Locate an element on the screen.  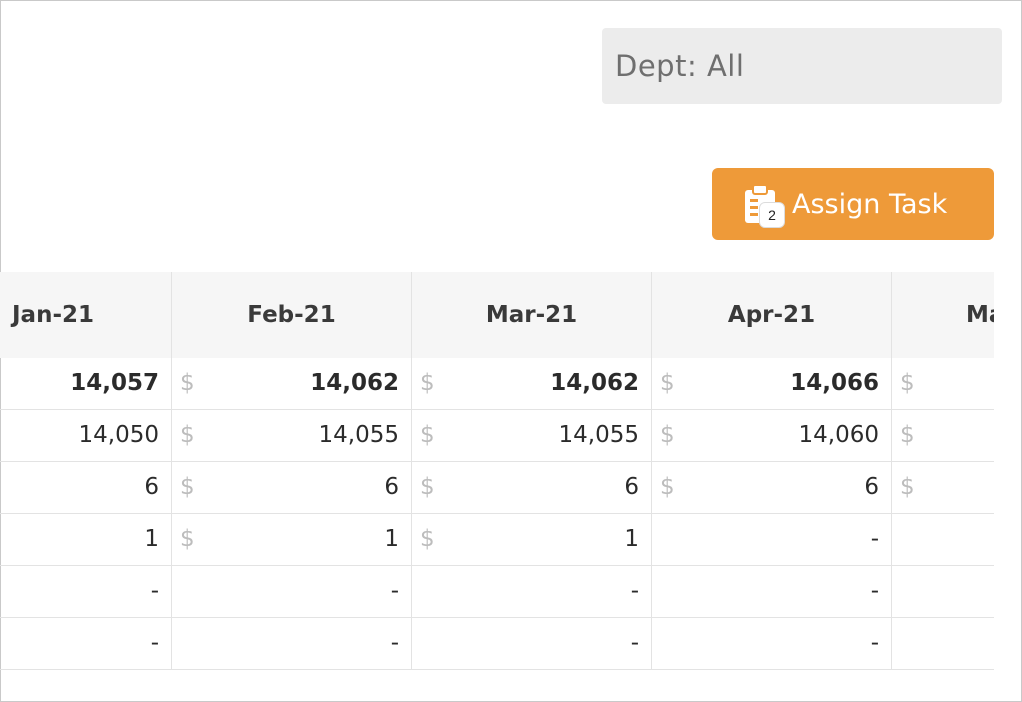
table-row: 1 $1 $1- is located at coordinates (497, 540).